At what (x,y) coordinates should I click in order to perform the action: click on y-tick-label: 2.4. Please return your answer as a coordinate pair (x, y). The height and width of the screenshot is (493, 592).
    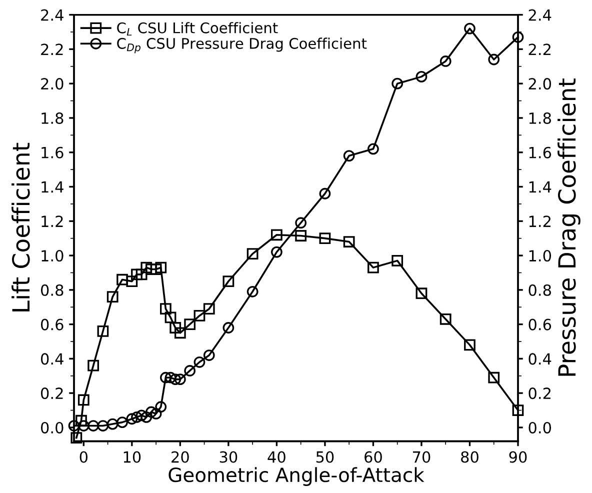
    Looking at the image, I should click on (52, 15).